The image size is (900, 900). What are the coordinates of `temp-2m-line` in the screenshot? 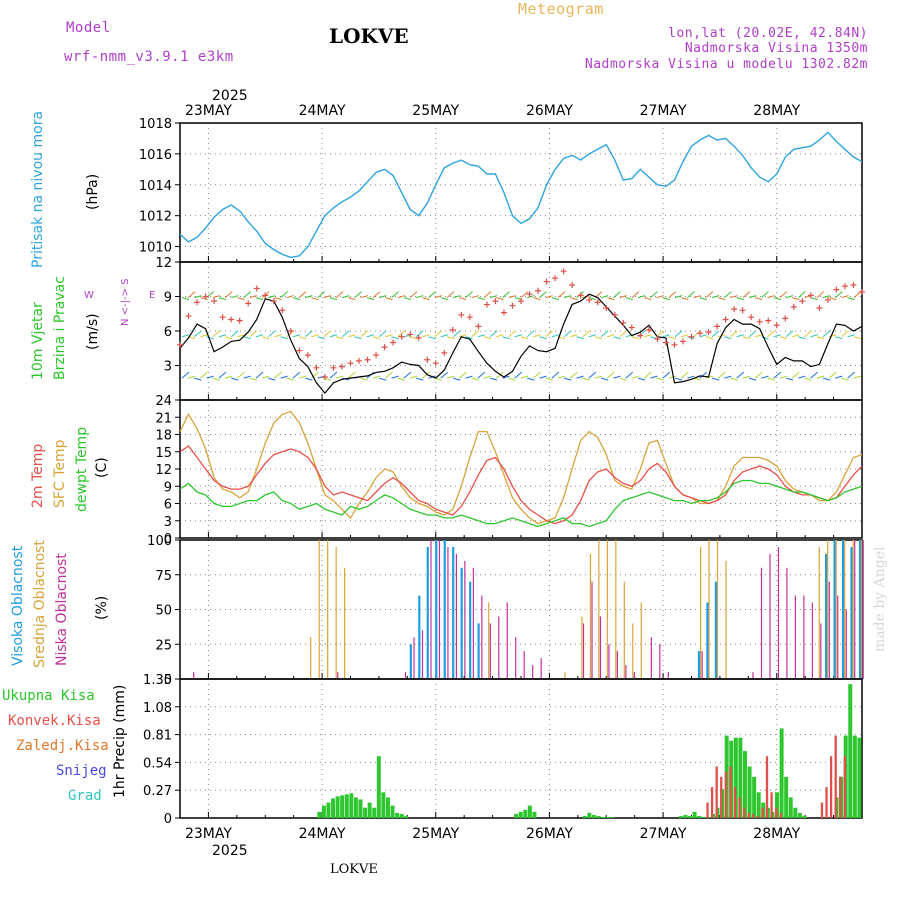 It's located at (521, 485).